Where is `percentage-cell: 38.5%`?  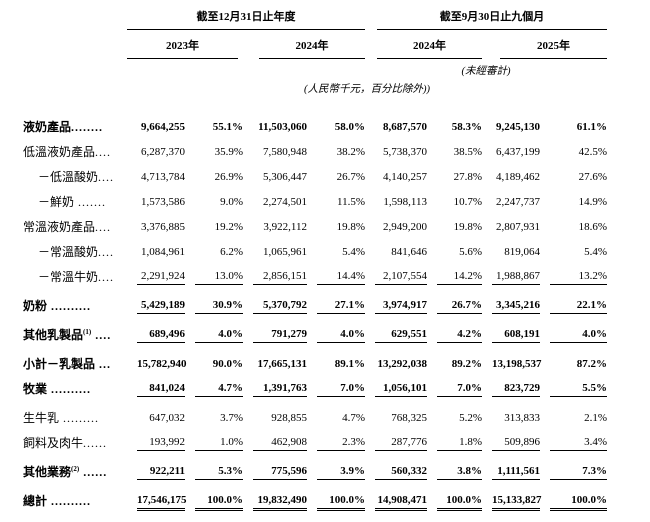 percentage-cell: 38.5% is located at coordinates (467, 152).